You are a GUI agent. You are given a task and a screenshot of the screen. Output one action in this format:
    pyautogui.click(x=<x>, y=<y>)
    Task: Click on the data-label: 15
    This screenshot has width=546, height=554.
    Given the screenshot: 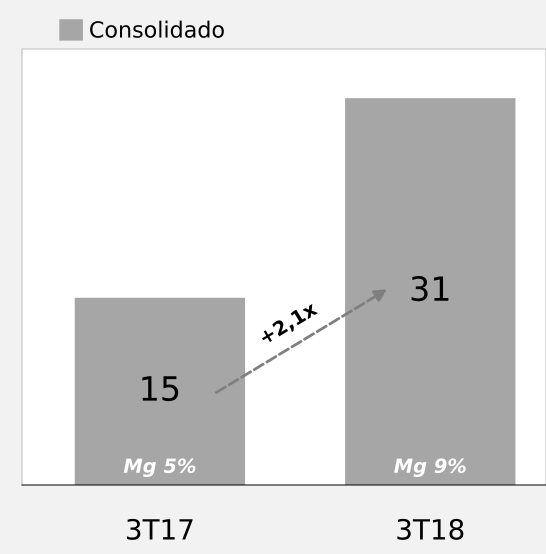 What is the action you would take?
    pyautogui.click(x=160, y=389)
    